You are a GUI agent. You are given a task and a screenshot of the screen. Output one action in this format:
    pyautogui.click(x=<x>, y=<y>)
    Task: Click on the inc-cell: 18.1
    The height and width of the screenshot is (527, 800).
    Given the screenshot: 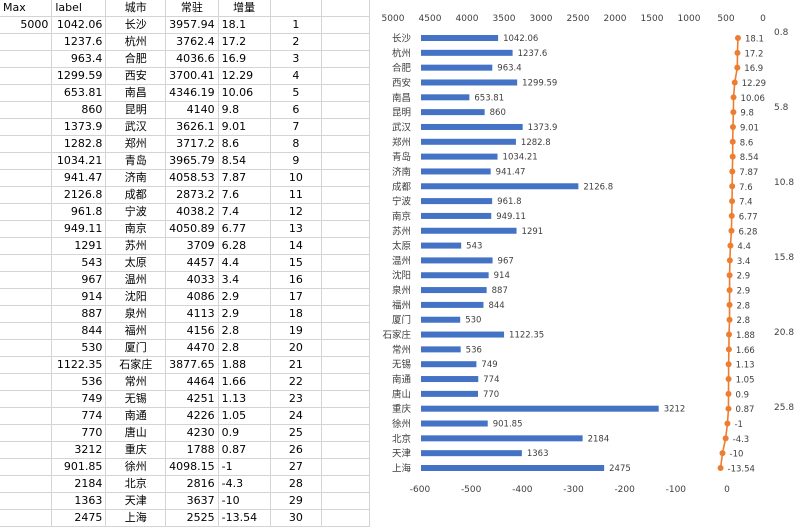 What is the action you would take?
    pyautogui.click(x=244, y=25)
    